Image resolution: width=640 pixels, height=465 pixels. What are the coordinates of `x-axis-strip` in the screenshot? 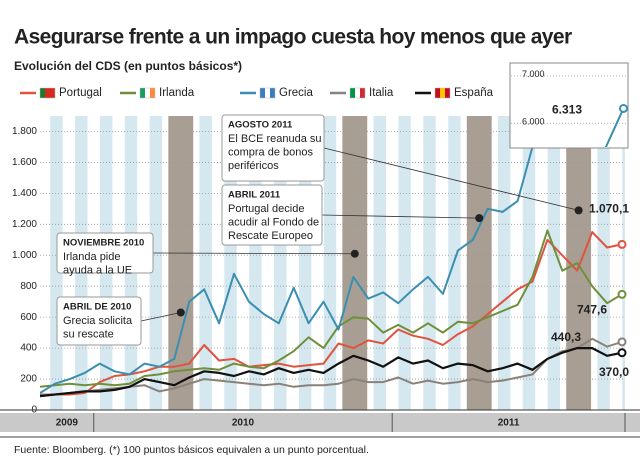 It's located at (320, 422).